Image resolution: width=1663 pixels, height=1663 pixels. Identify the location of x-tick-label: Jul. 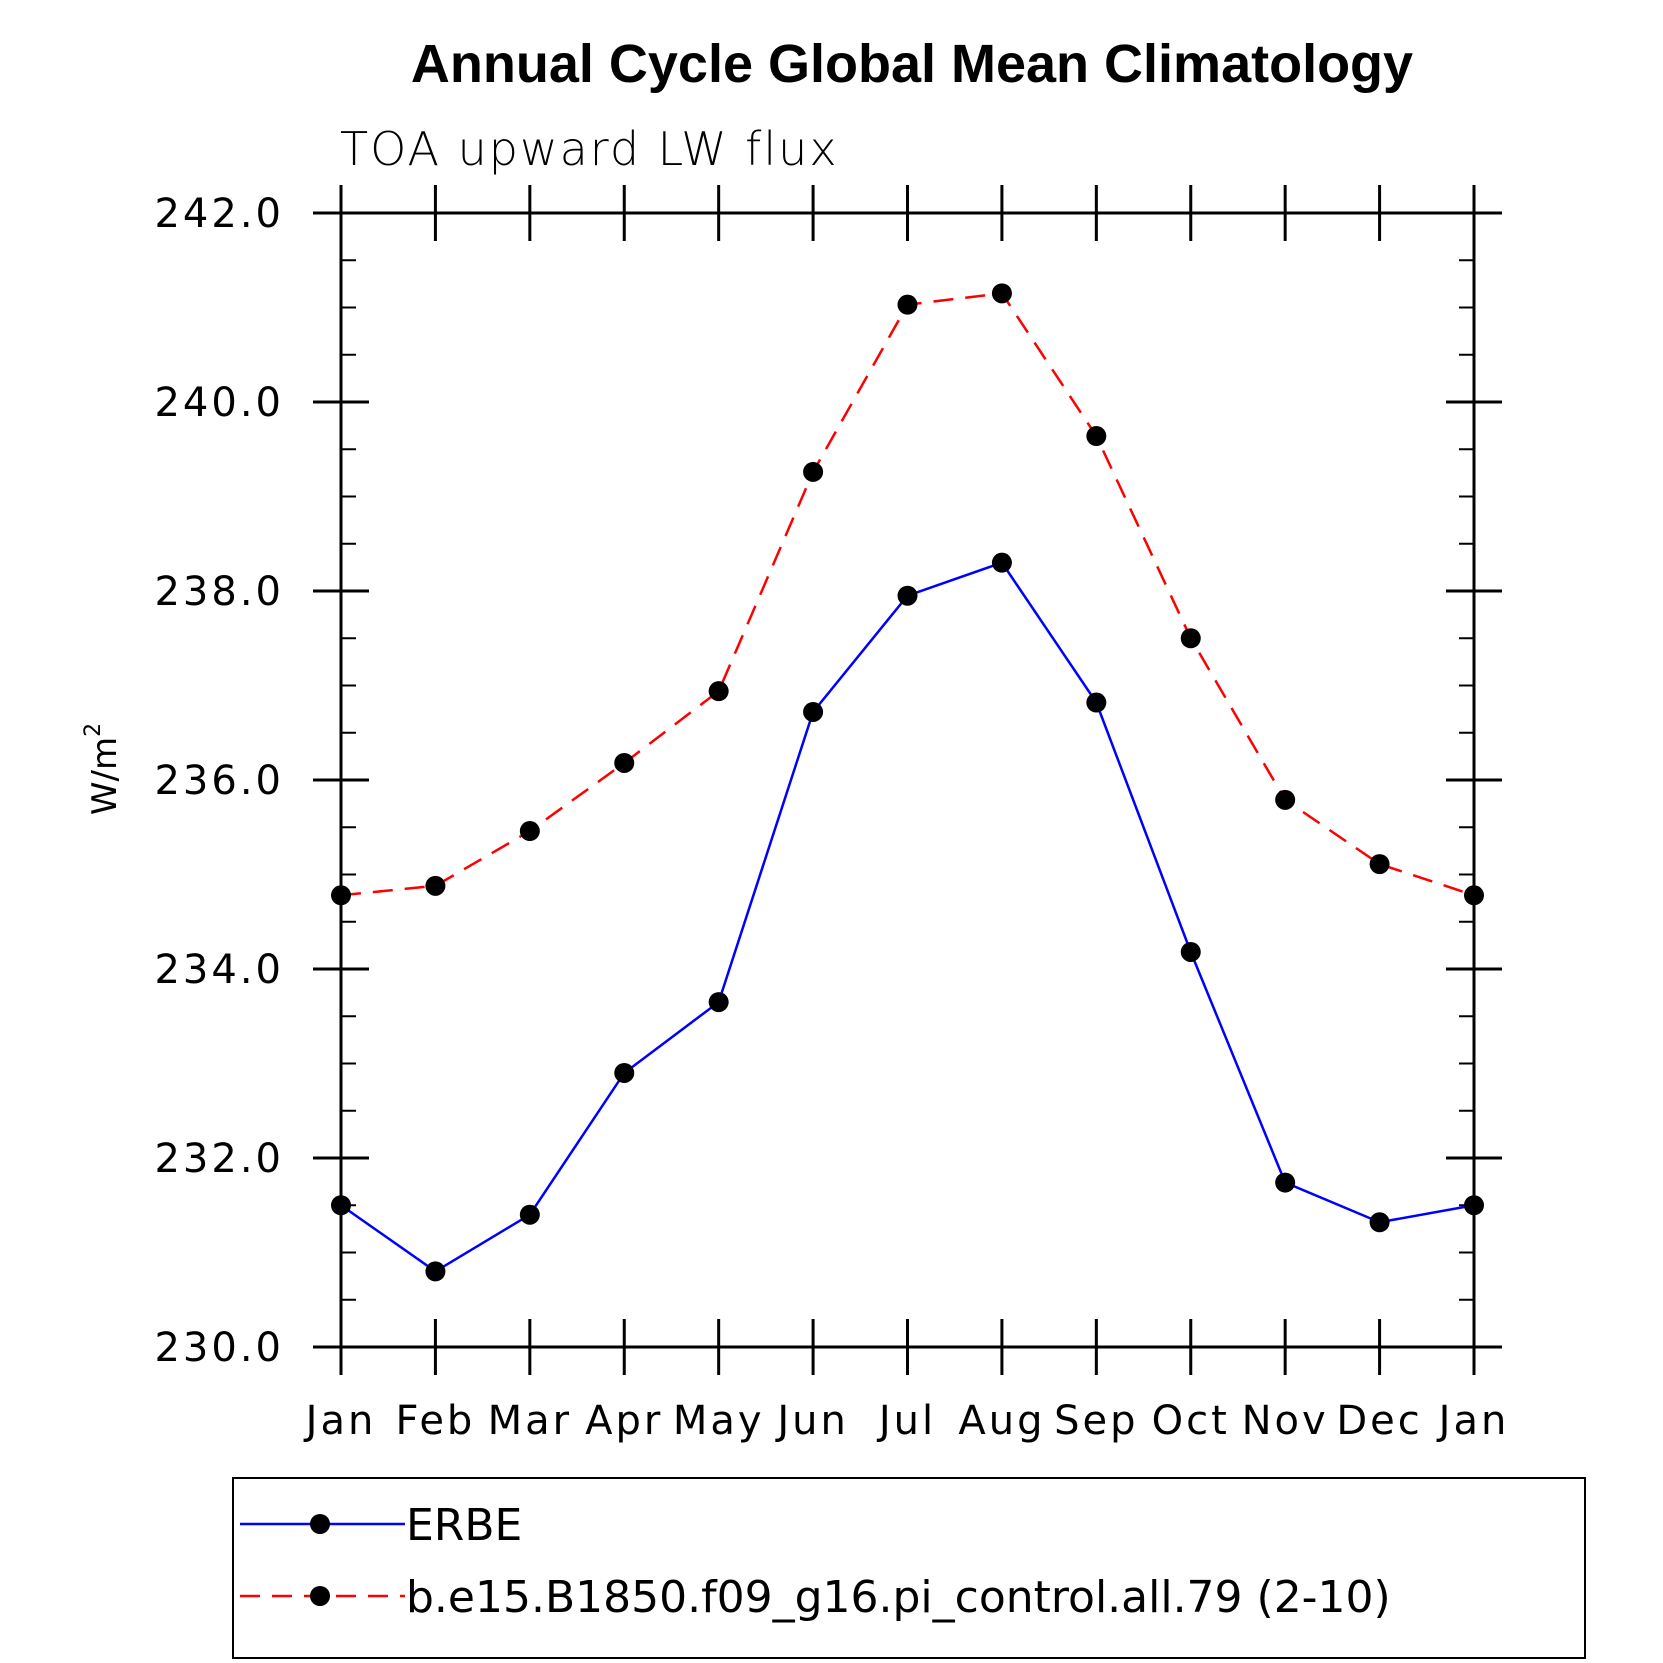
(906, 1421).